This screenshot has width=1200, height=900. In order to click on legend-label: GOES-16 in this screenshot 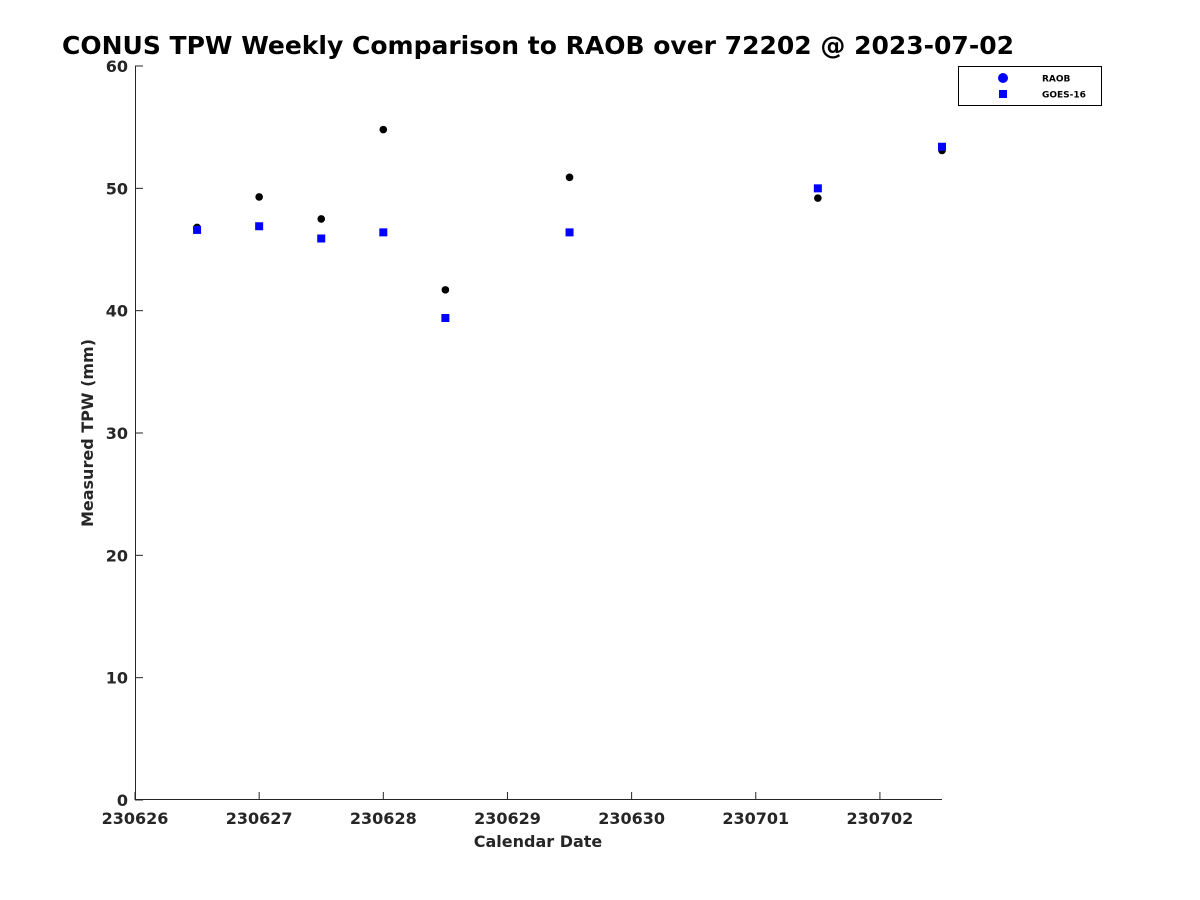, I will do `click(1064, 96)`.